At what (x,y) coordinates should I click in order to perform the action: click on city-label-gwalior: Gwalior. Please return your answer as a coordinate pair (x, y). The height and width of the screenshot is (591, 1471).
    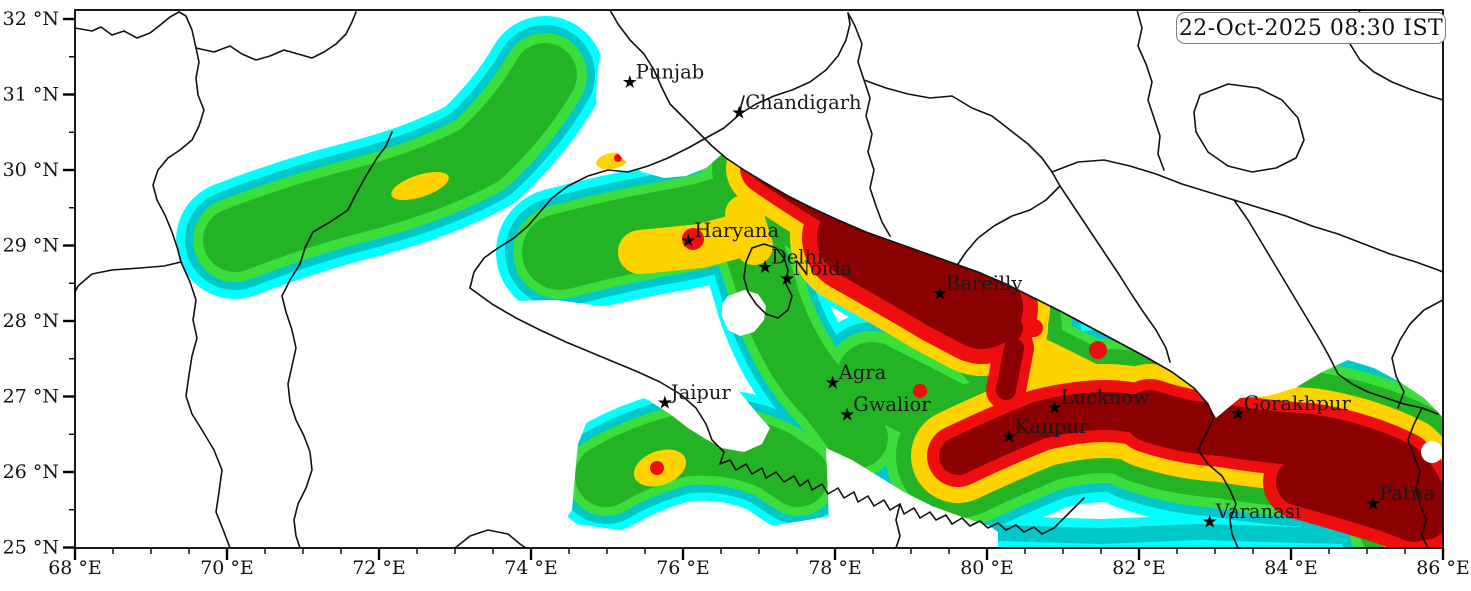
    Looking at the image, I should click on (892, 404).